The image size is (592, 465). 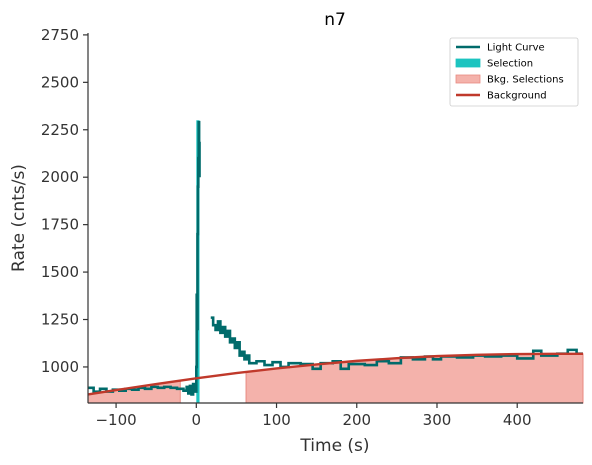 I want to click on y-tick-label-4: 2000, so click(x=60, y=177).